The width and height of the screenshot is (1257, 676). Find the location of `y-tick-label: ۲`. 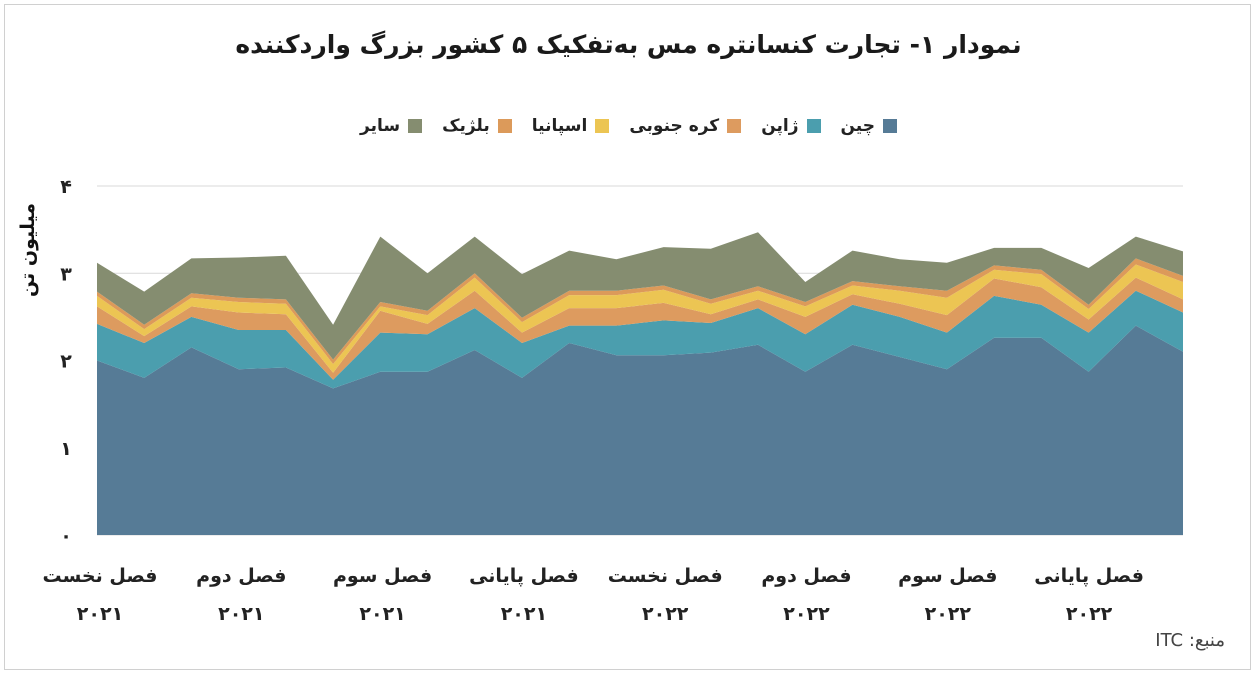

y-tick-label: ۲ is located at coordinates (66, 362).